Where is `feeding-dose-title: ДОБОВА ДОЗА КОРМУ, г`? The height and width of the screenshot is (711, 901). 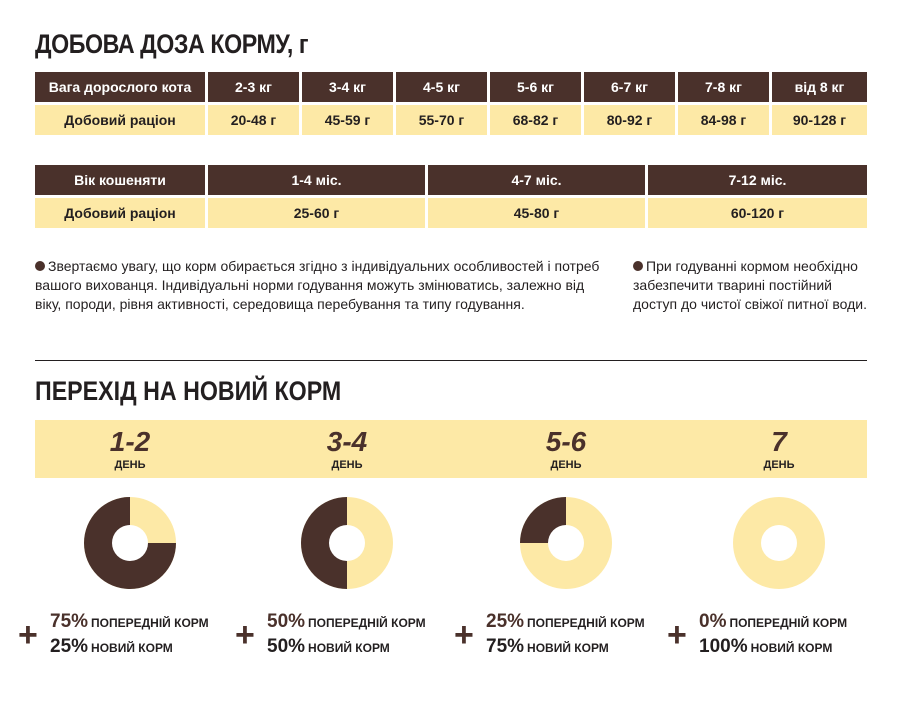
feeding-dose-title: ДОБОВА ДОЗА КОРМУ, г is located at coordinates (172, 44).